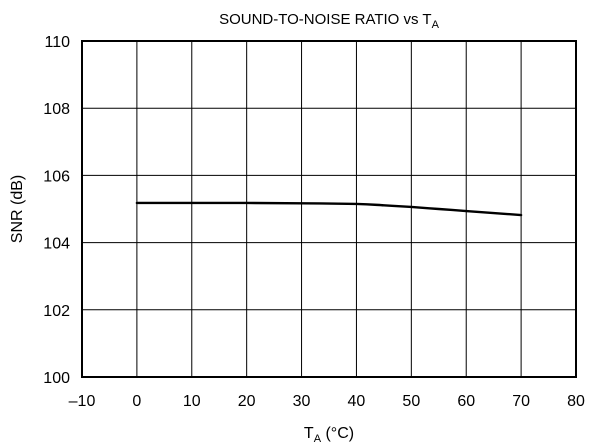  I want to click on series-layer, so click(329, 209).